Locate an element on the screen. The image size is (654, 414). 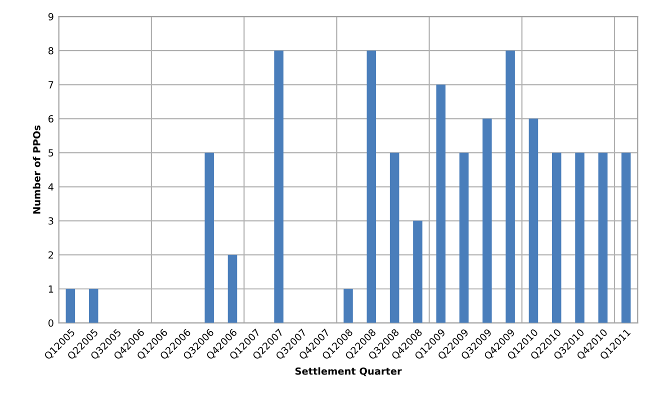
y-tick-label: 2 is located at coordinates (51, 255).